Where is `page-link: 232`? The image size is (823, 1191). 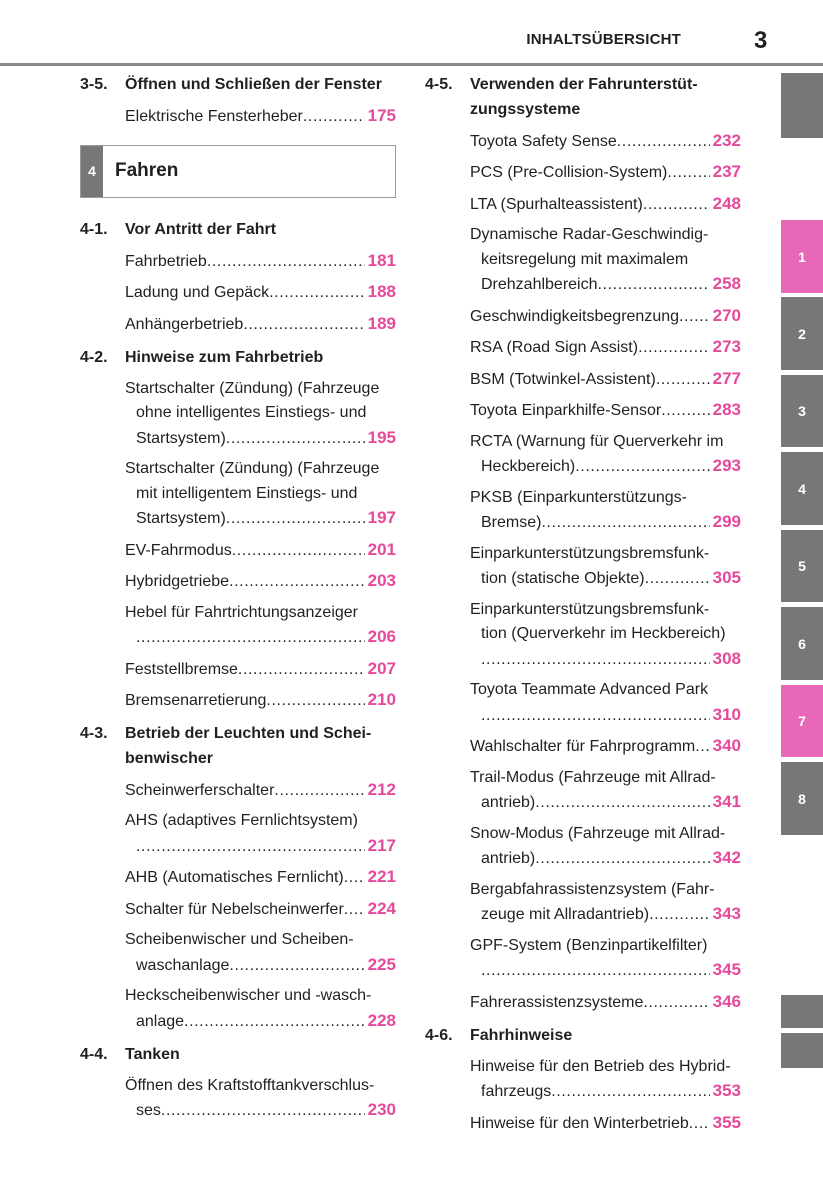
page-link: 232 is located at coordinates (726, 140).